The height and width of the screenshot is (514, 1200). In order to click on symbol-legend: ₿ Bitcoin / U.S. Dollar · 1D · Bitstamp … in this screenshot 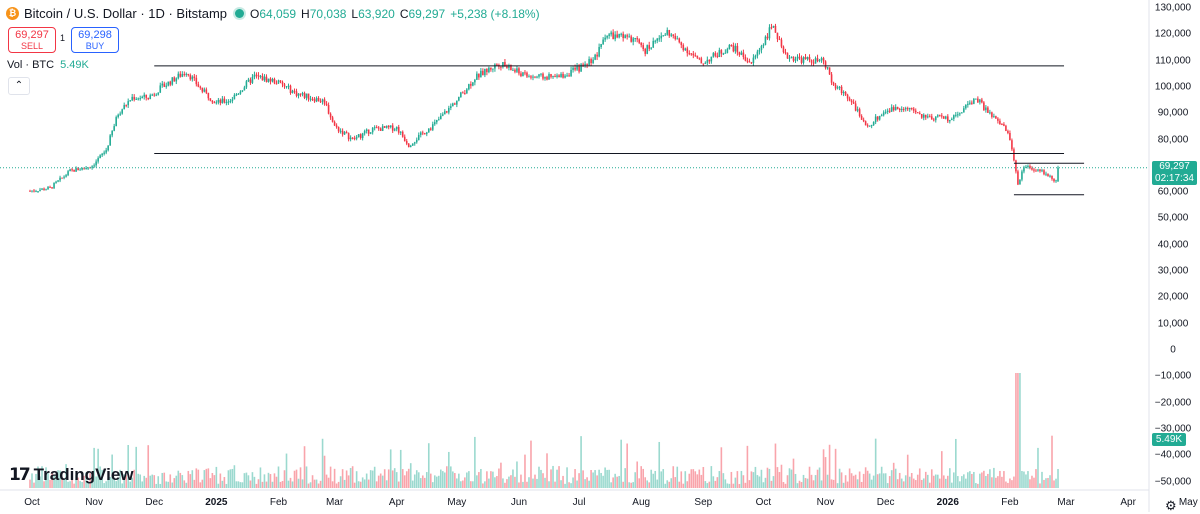, I will do `click(275, 13)`.